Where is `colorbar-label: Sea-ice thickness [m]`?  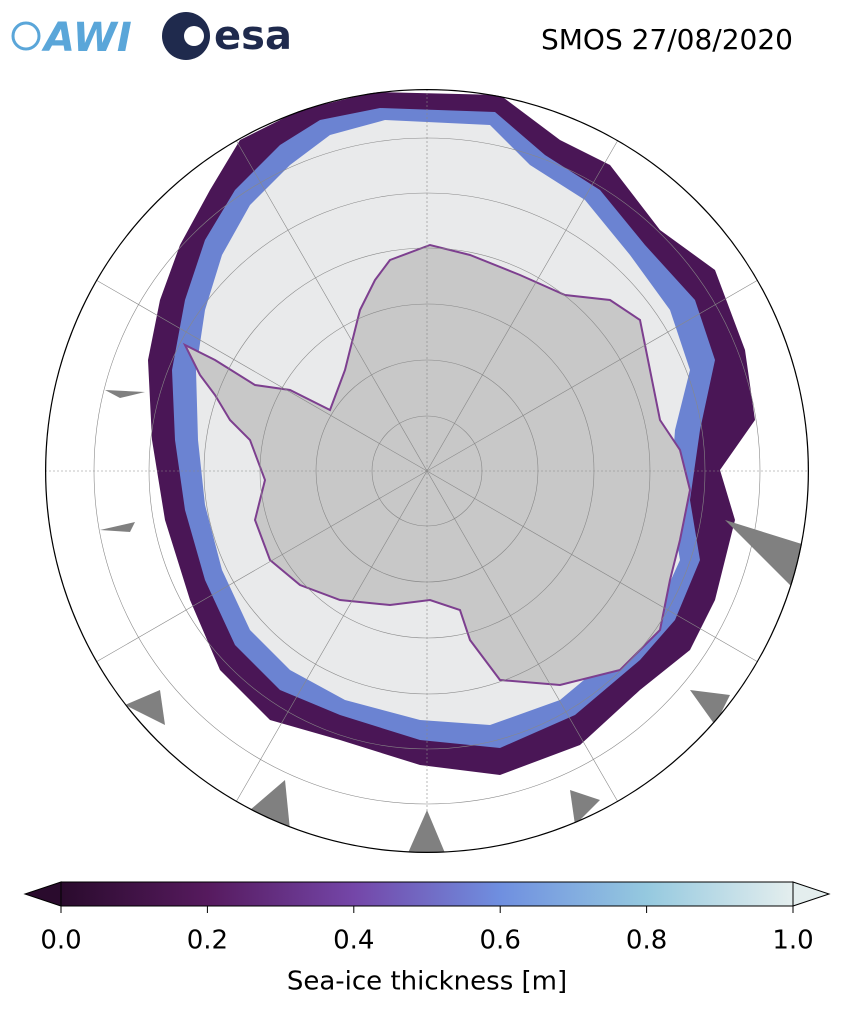 colorbar-label: Sea-ice thickness [m] is located at coordinates (427, 982).